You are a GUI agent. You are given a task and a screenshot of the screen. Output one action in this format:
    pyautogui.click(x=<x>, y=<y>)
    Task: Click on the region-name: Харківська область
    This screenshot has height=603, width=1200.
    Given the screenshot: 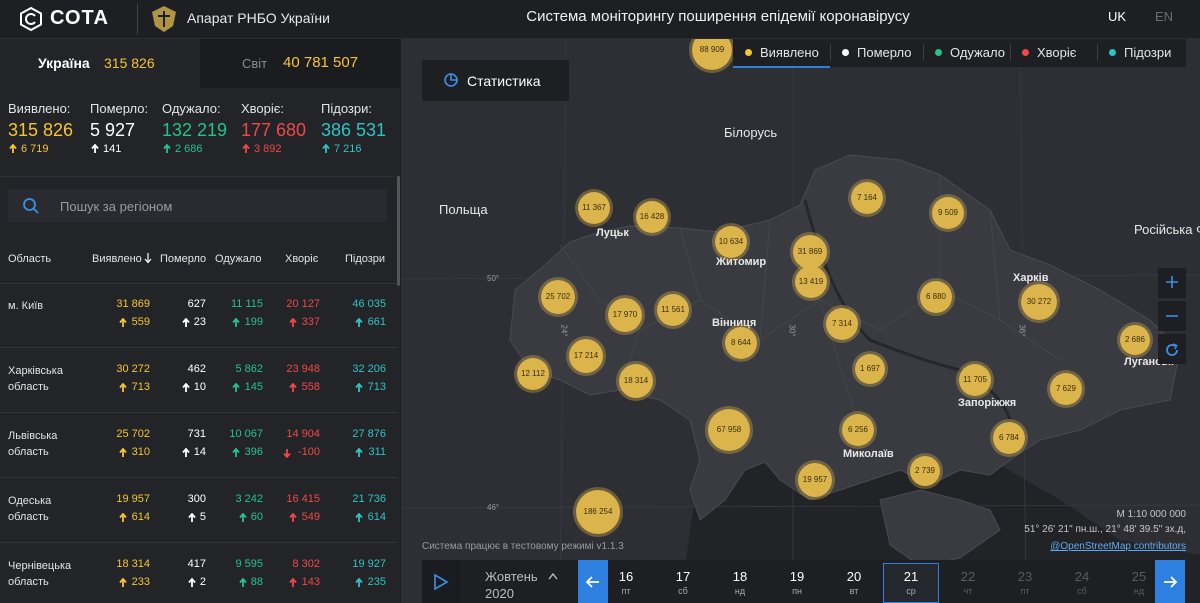 What is the action you would take?
    pyautogui.click(x=35, y=379)
    